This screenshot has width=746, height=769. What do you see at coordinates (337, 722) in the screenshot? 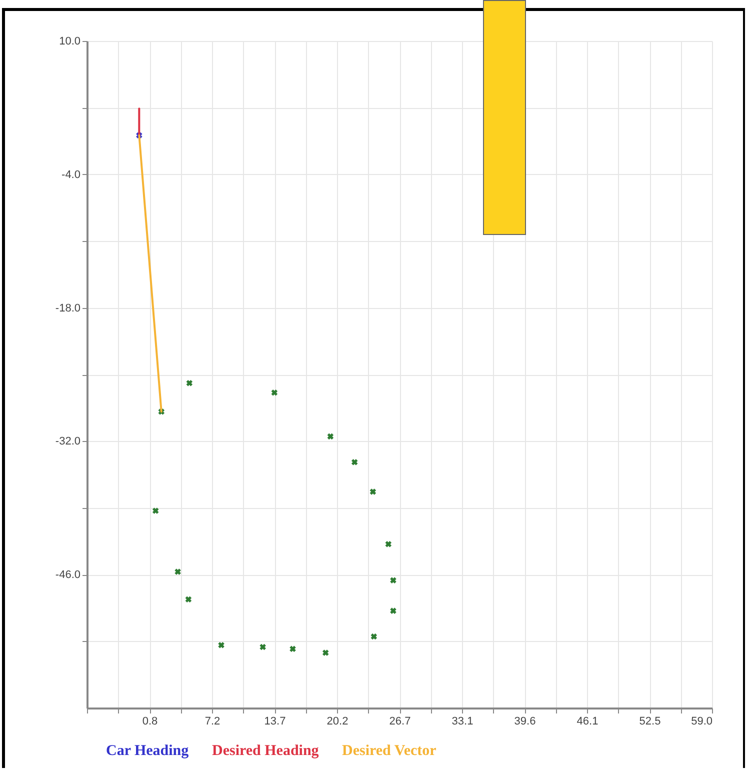
I see `x-tick-label: 20.2` at bounding box center [337, 722].